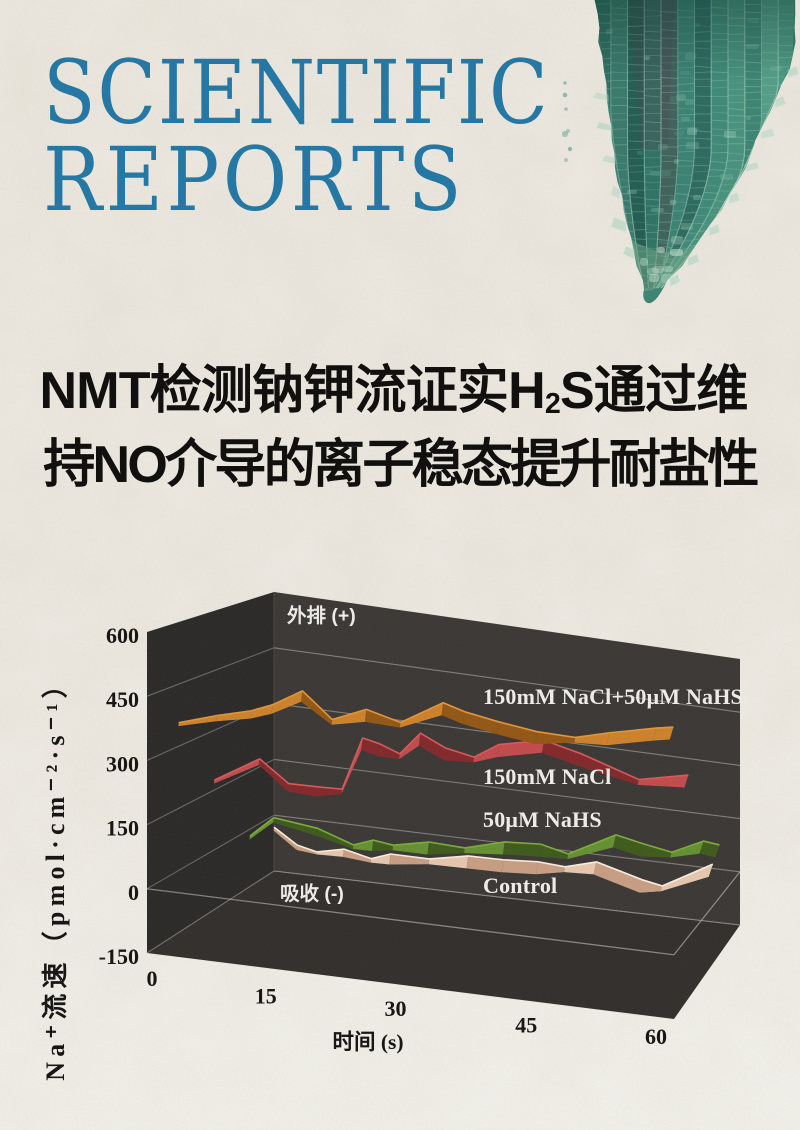 This screenshot has width=800, height=1130. What do you see at coordinates (296, 92) in the screenshot?
I see `masthead-line-scientific: SCIENTIFIC` at bounding box center [296, 92].